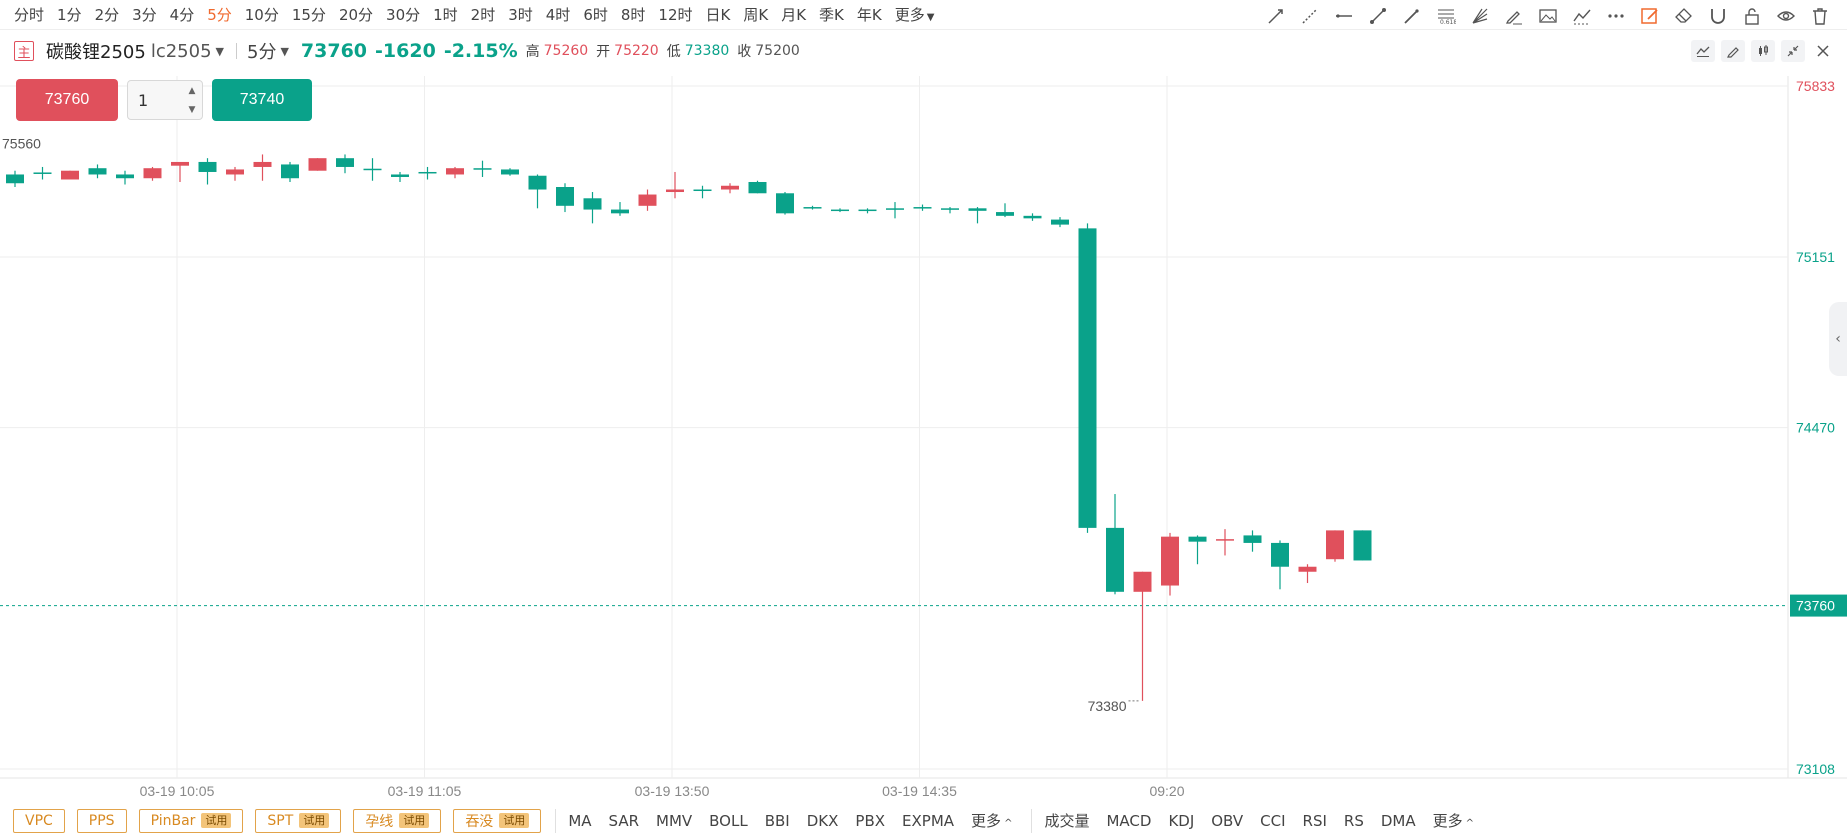 The height and width of the screenshot is (837, 1847). What do you see at coordinates (1548, 16) in the screenshot?
I see `image-icon` at bounding box center [1548, 16].